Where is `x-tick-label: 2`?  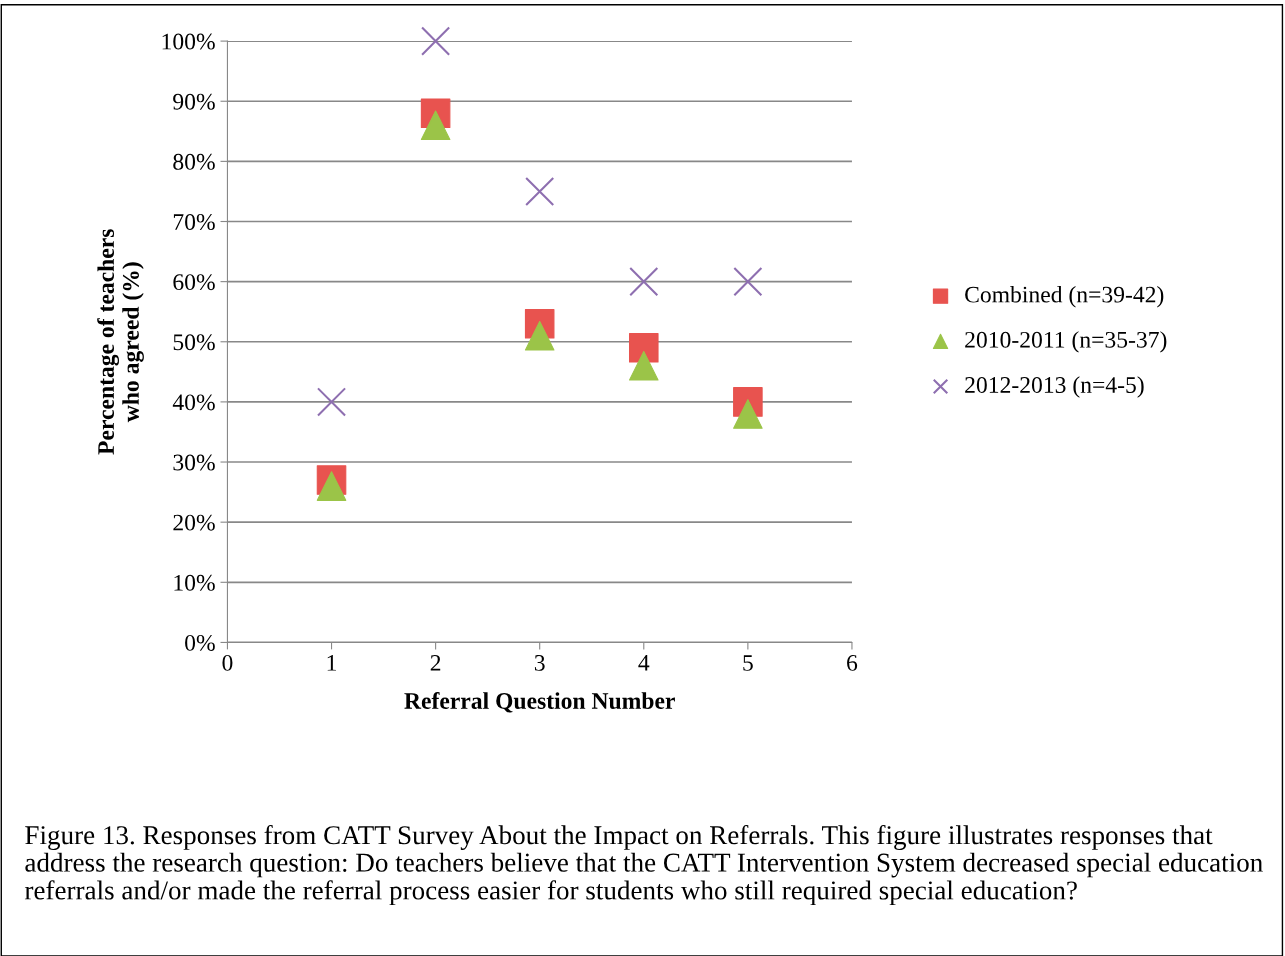
x-tick-label: 2 is located at coordinates (435, 662).